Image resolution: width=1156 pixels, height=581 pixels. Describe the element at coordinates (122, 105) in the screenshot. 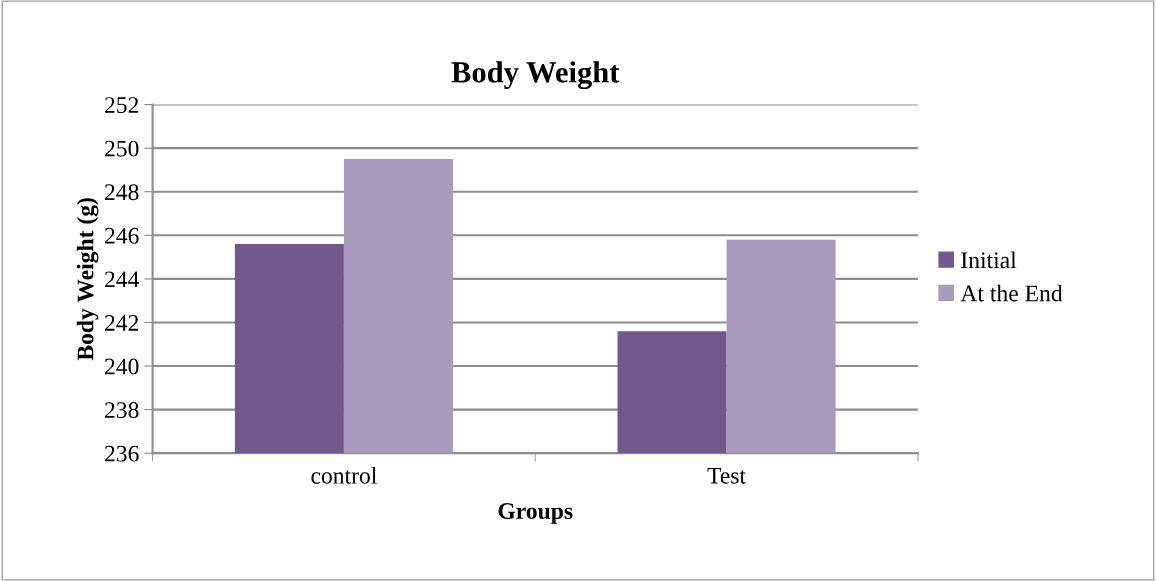

I see `y-tick-label: 252` at that location.